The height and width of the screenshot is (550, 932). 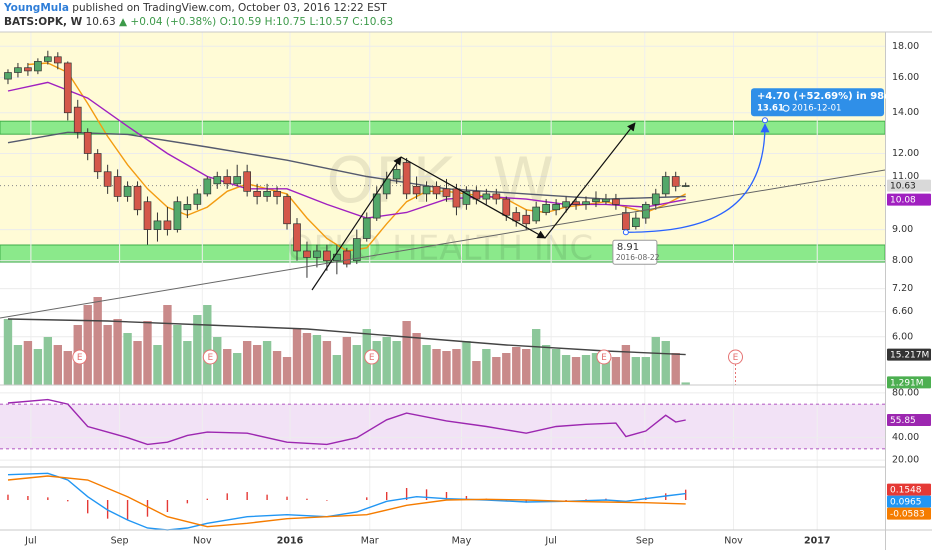 What do you see at coordinates (817, 541) in the screenshot?
I see `x-tick-label: 2017` at bounding box center [817, 541].